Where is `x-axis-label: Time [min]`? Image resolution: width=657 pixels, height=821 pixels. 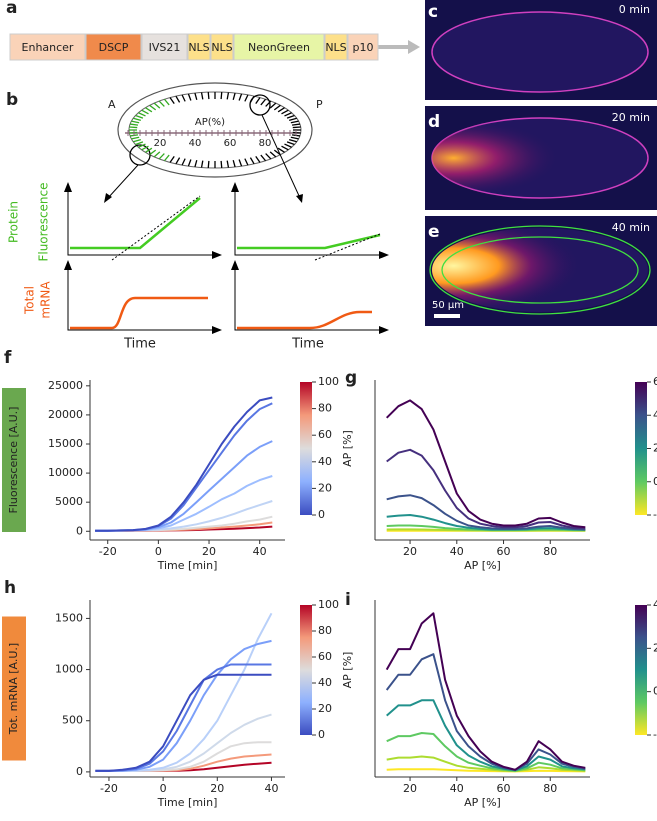
x-axis-label: Time [min] is located at coordinates (187, 565).